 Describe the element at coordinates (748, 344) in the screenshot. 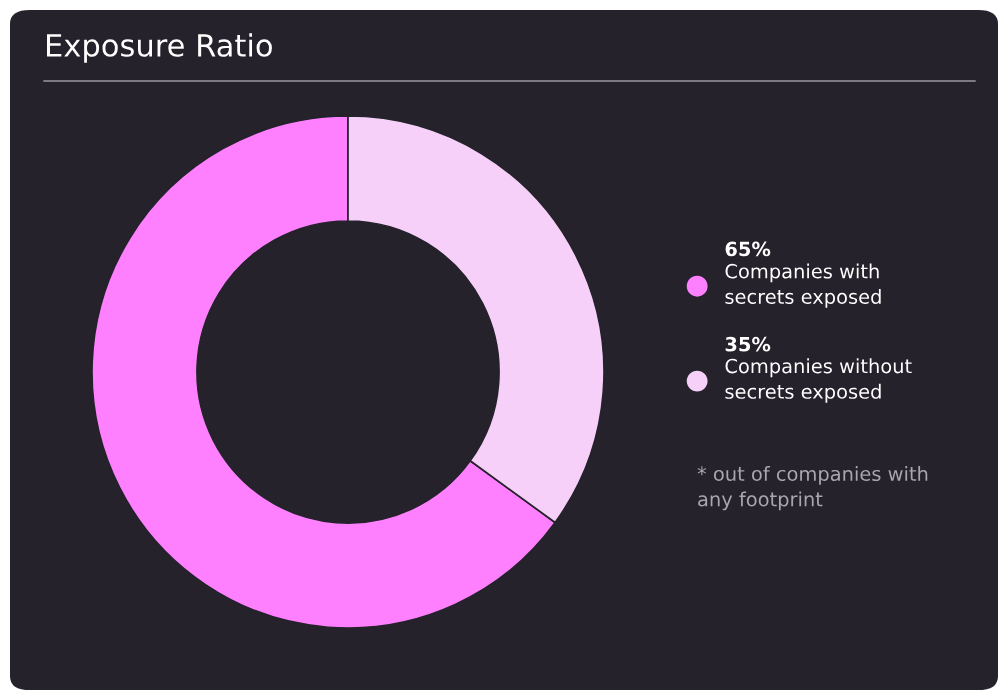

I see `data-label: 35%` at that location.